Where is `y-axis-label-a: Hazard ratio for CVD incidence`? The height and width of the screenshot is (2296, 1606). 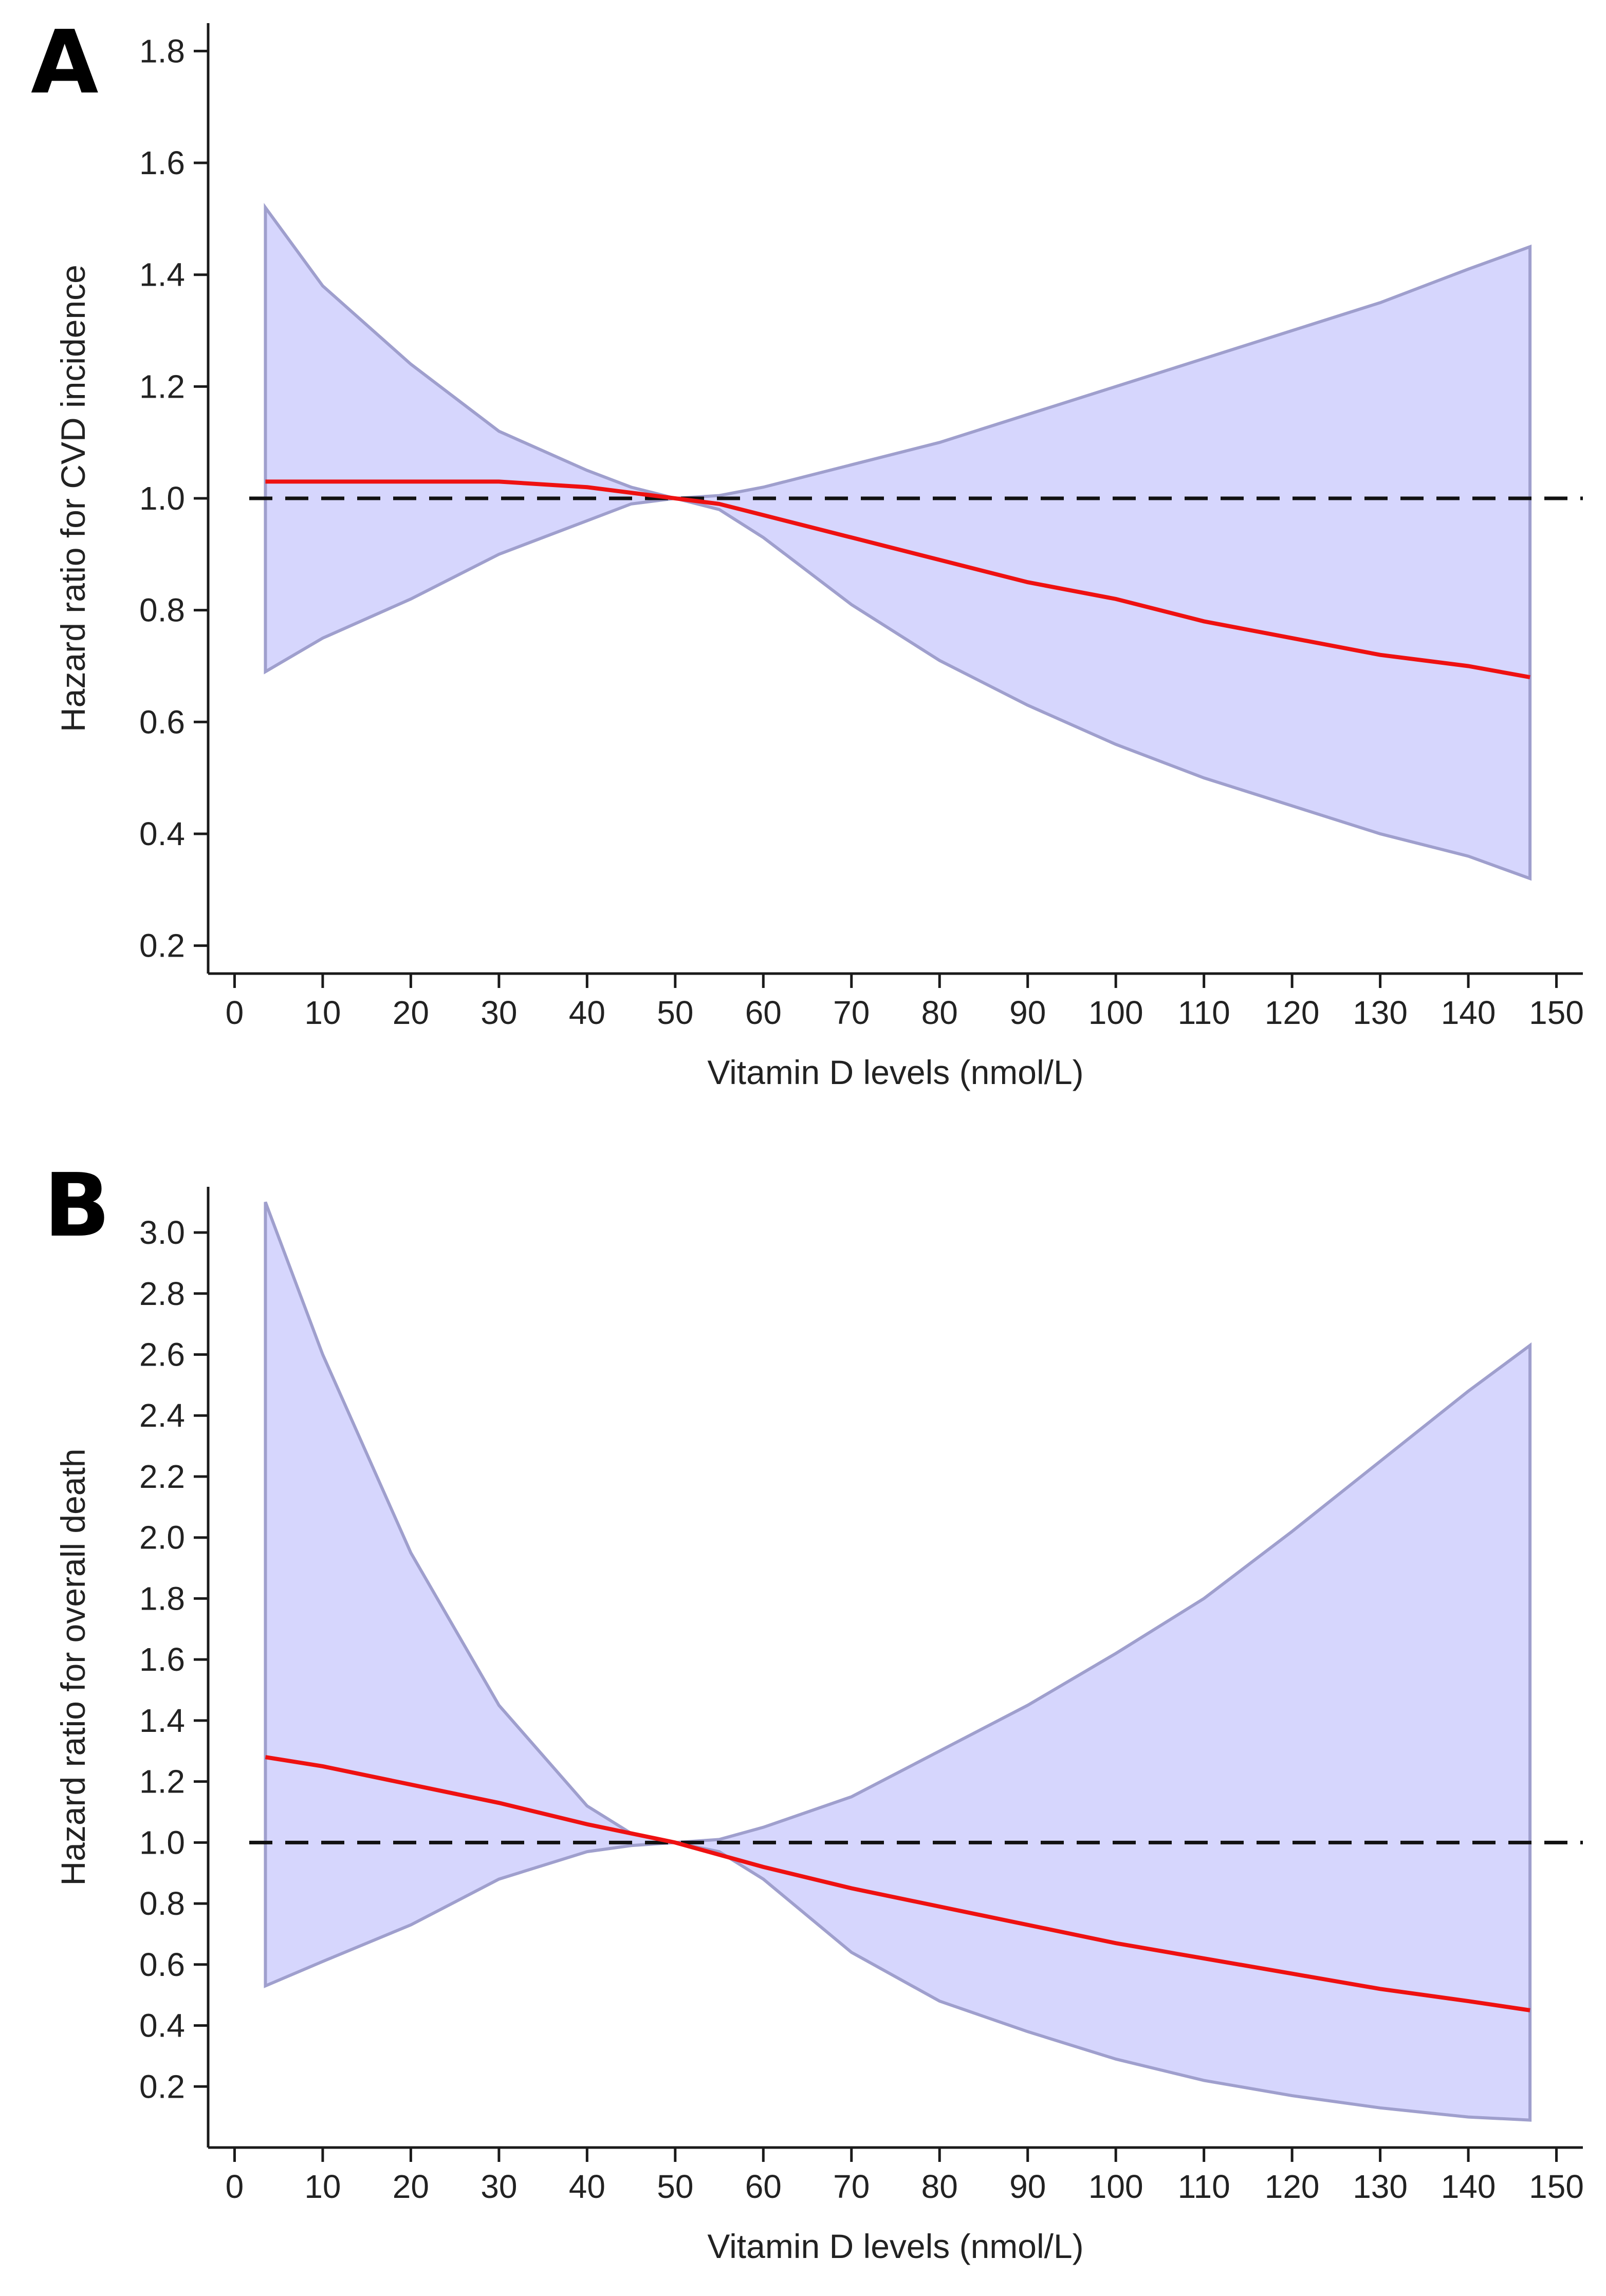
y-axis-label-a: Hazard ratio for CVD incidence is located at coordinates (73, 499).